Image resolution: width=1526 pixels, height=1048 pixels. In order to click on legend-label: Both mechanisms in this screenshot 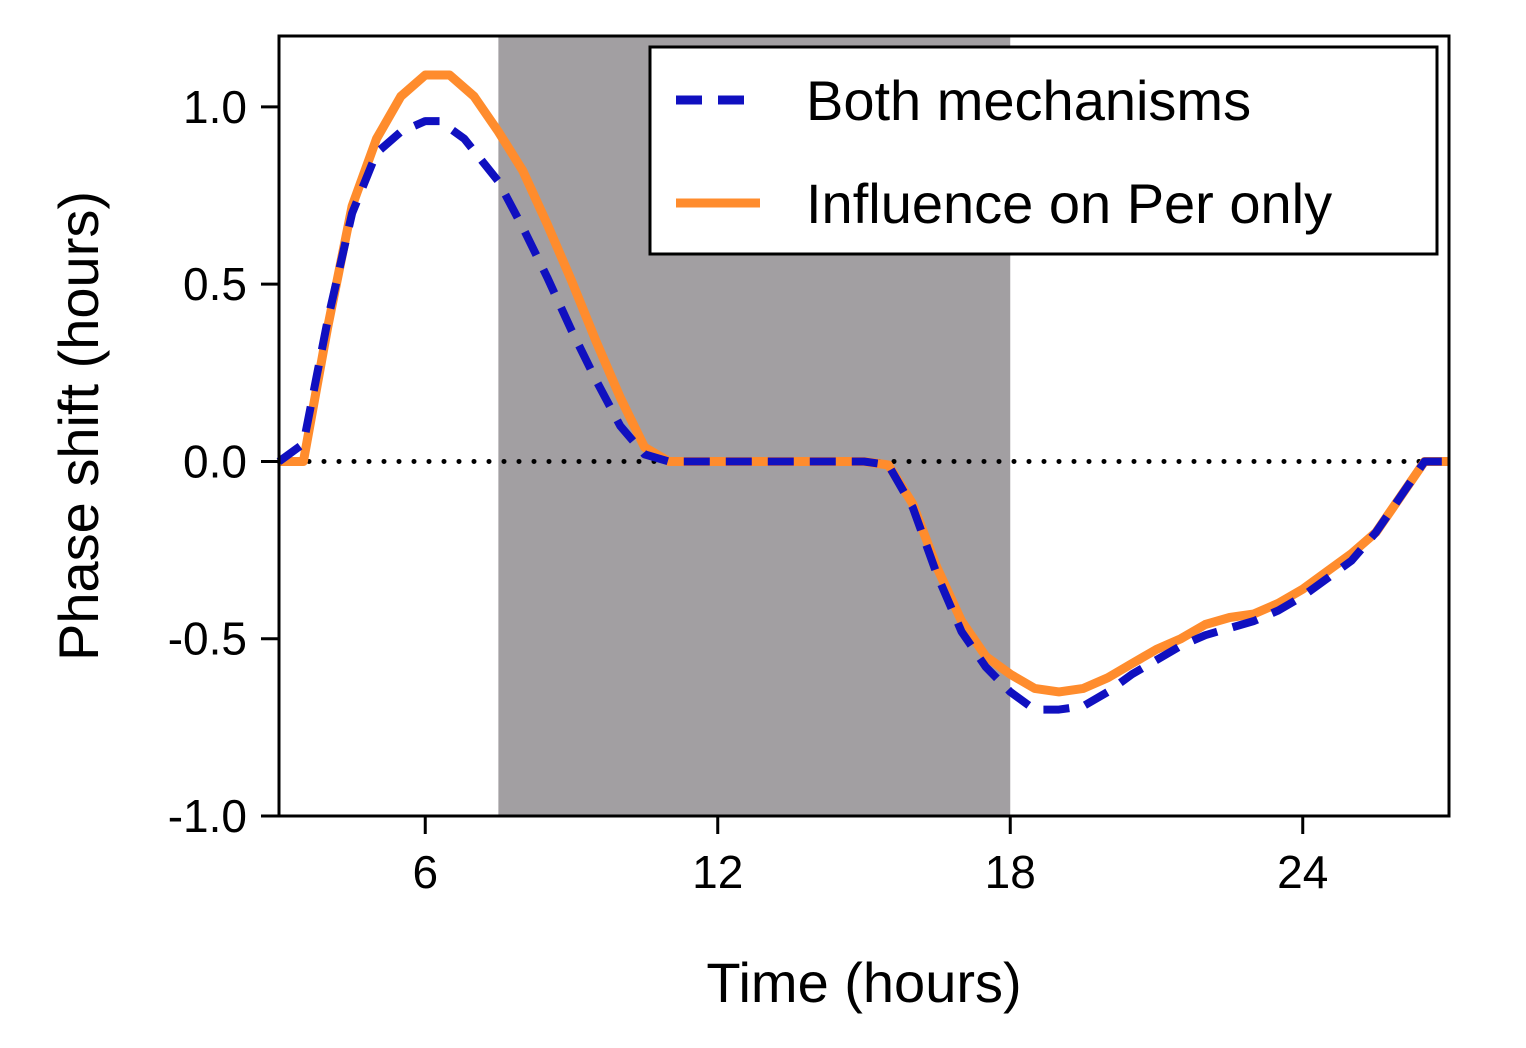, I will do `click(1028, 100)`.